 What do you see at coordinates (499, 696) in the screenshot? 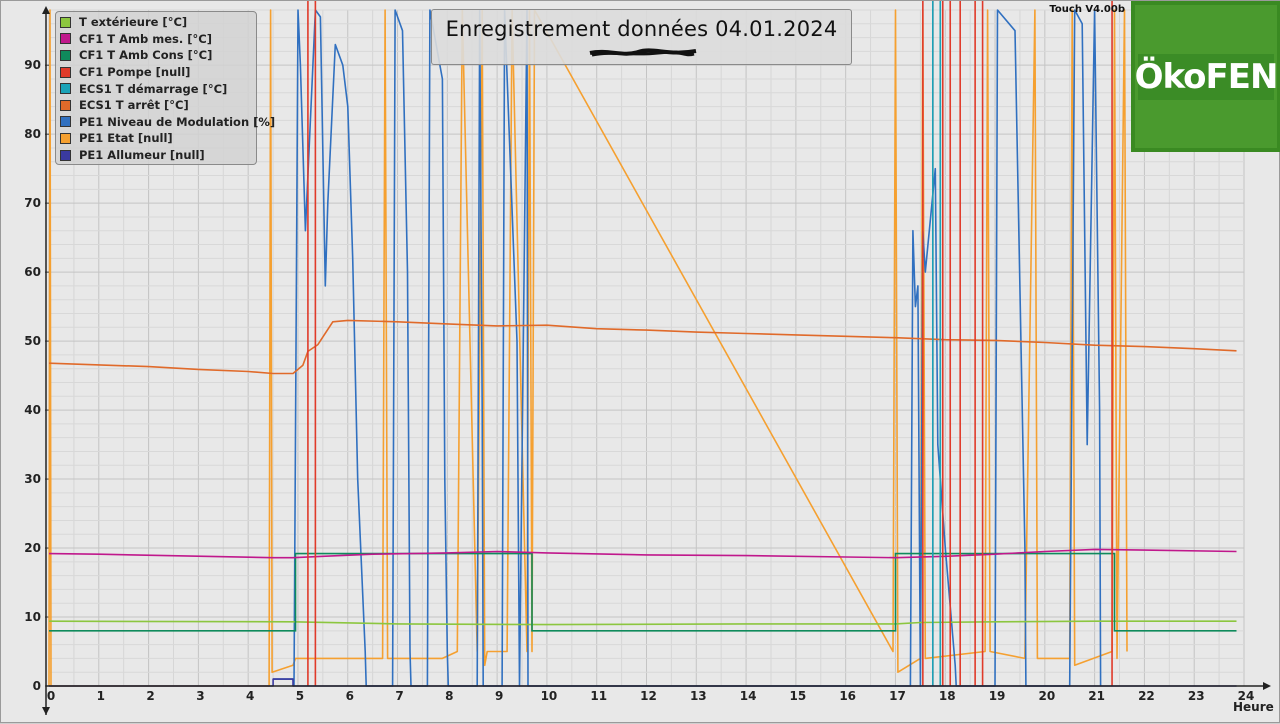
I see `x-tick-label: 9` at bounding box center [499, 696].